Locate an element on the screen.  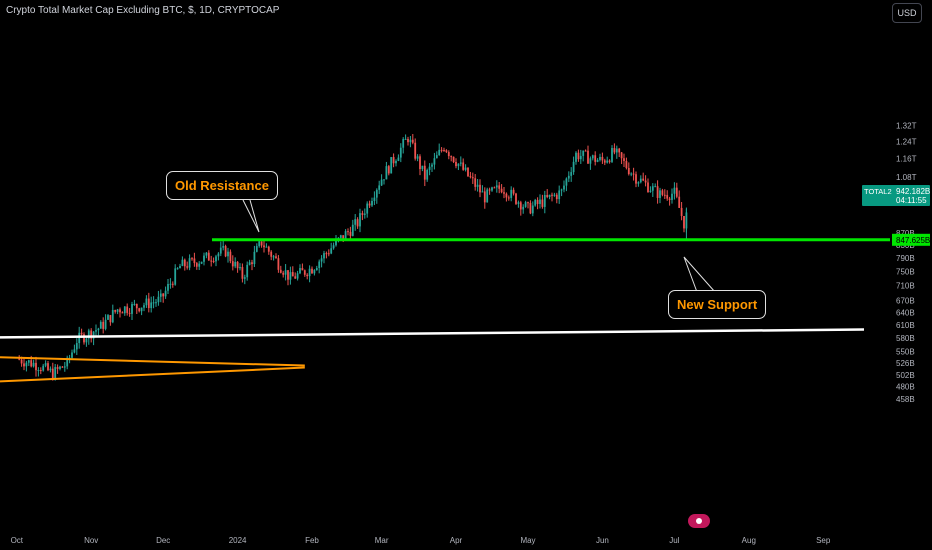
triangle-lower-line is located at coordinates (152, 374).